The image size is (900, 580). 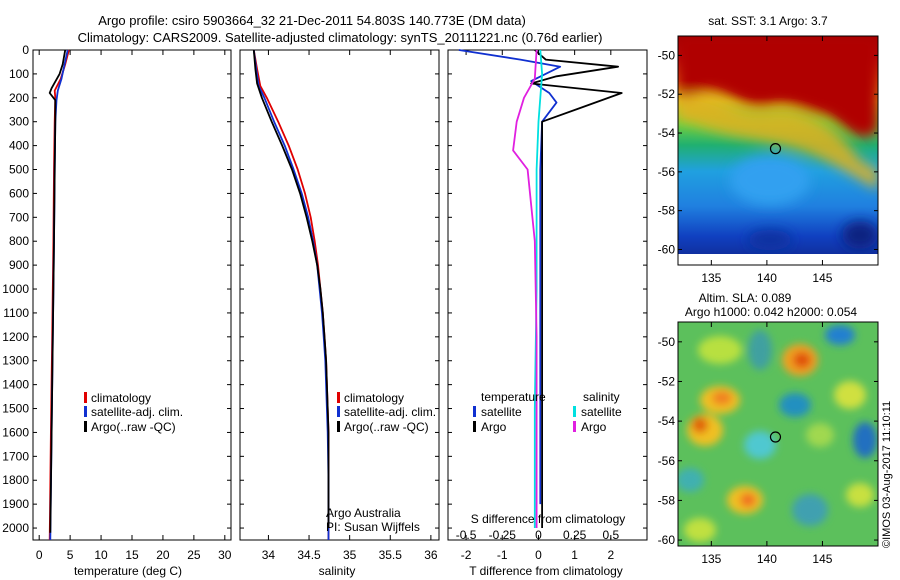 I want to click on x-tick-label: 2, so click(x=610, y=555).